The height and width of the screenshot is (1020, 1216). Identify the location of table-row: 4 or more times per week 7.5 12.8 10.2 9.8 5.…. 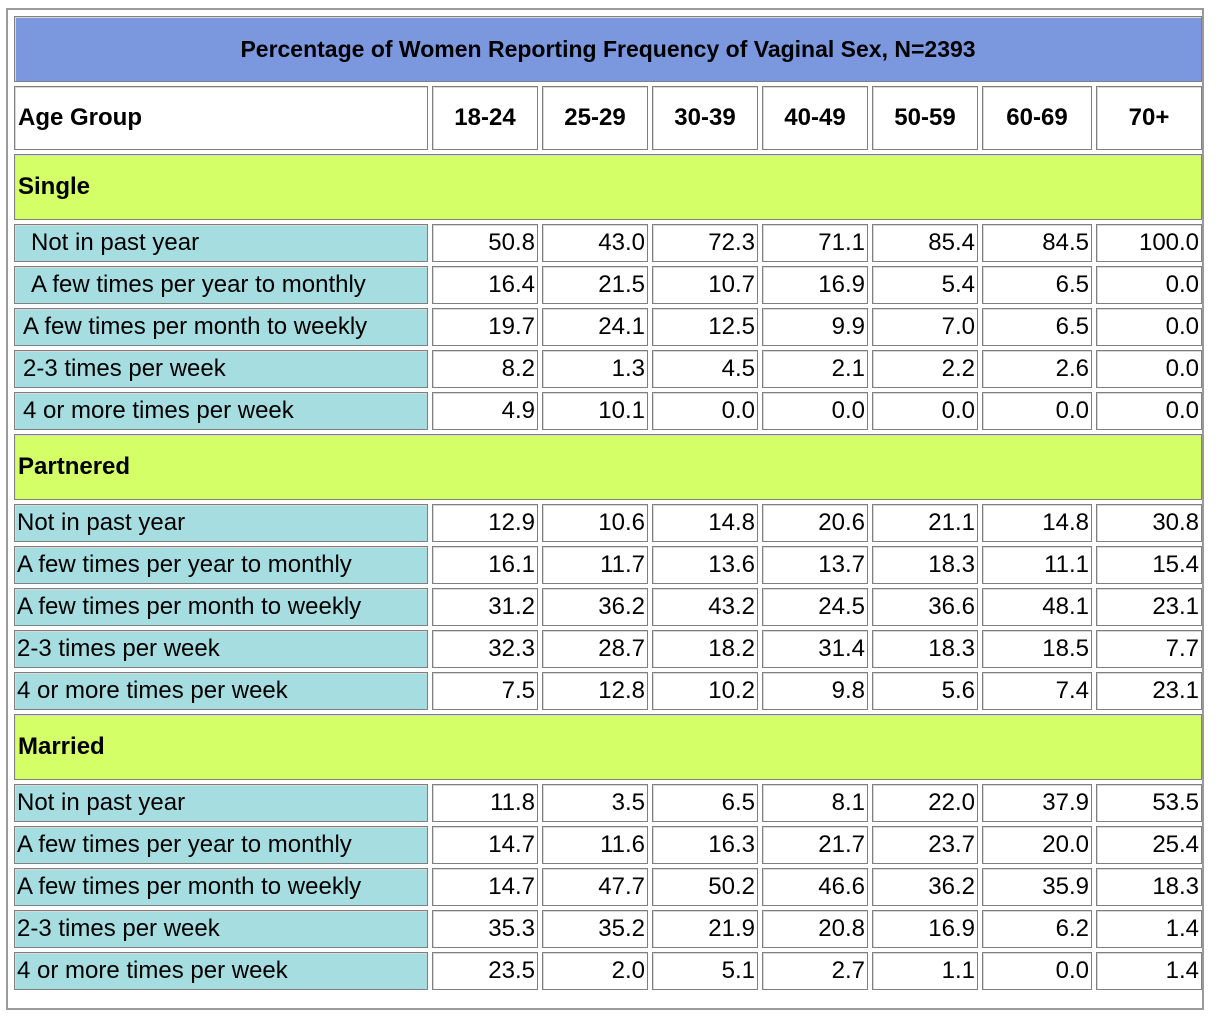
(608, 691).